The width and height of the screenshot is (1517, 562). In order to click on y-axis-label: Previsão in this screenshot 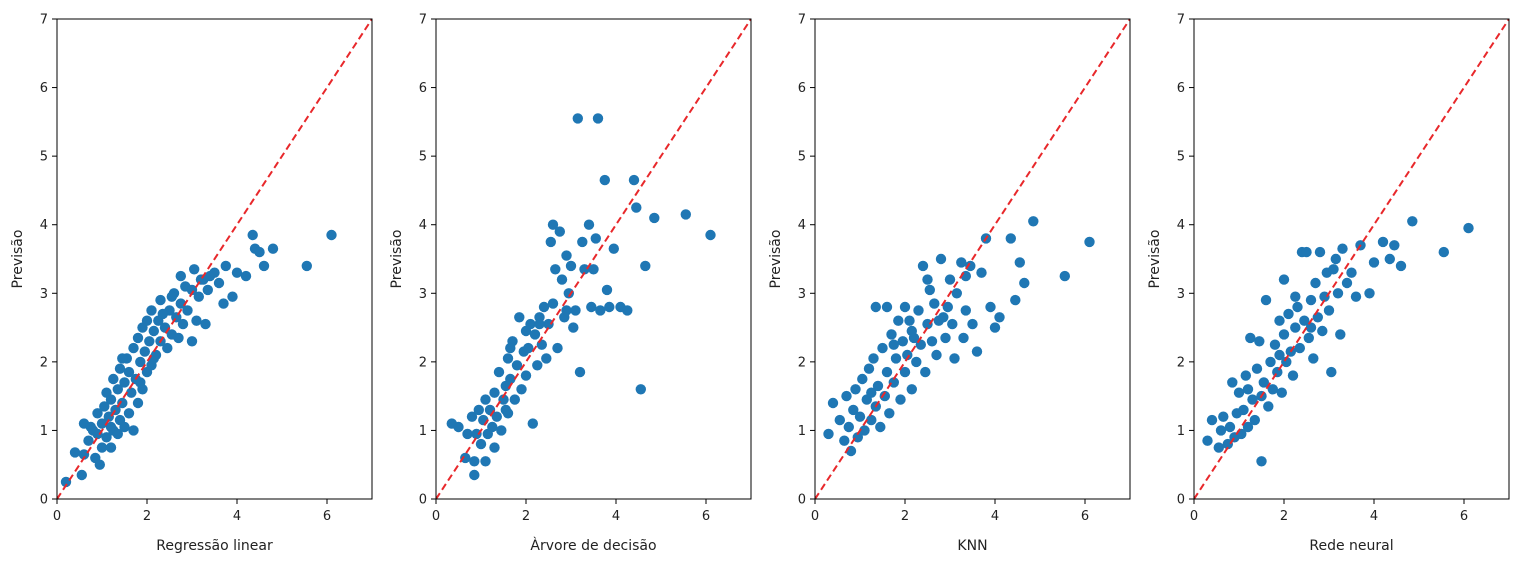, I will do `click(18, 259)`.